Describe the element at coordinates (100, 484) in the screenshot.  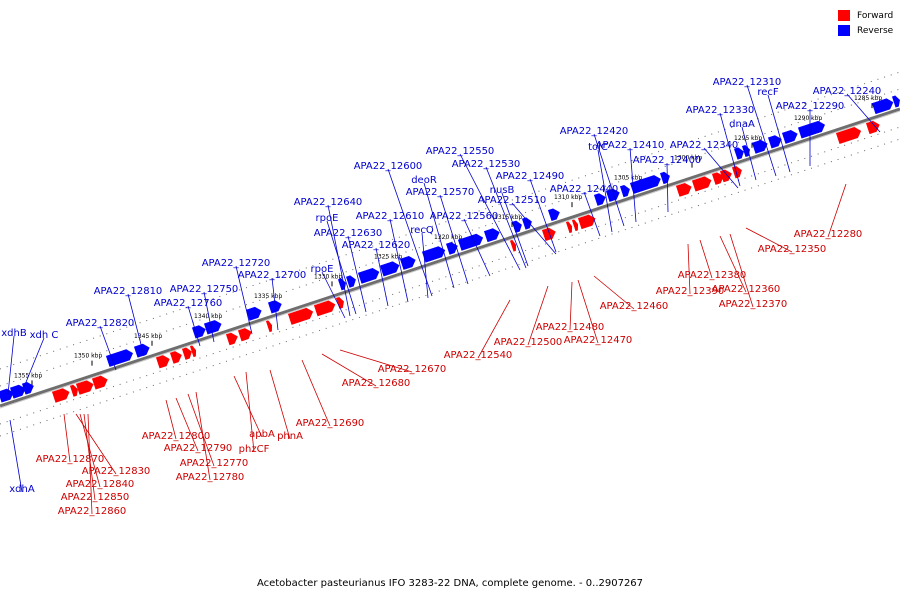
I see `forward-gene-label: APA22_12840` at that location.